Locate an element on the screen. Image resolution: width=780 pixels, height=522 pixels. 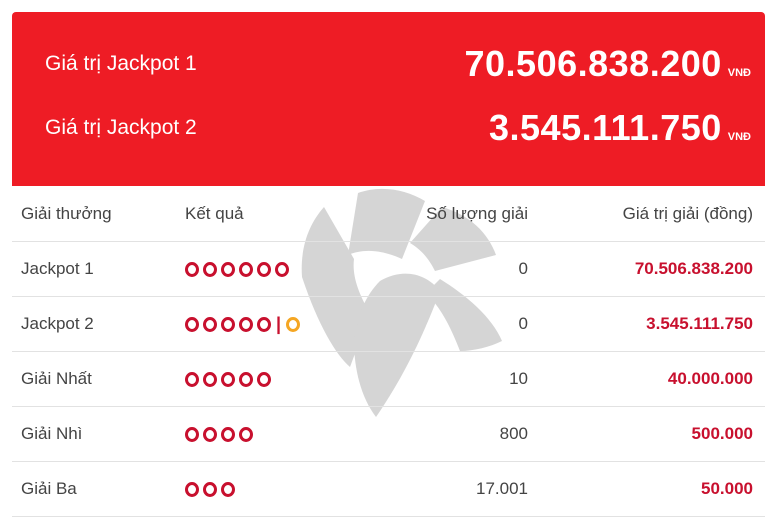
table-row: Jackpot 1 0 70.506.838.200 is located at coordinates (388, 269).